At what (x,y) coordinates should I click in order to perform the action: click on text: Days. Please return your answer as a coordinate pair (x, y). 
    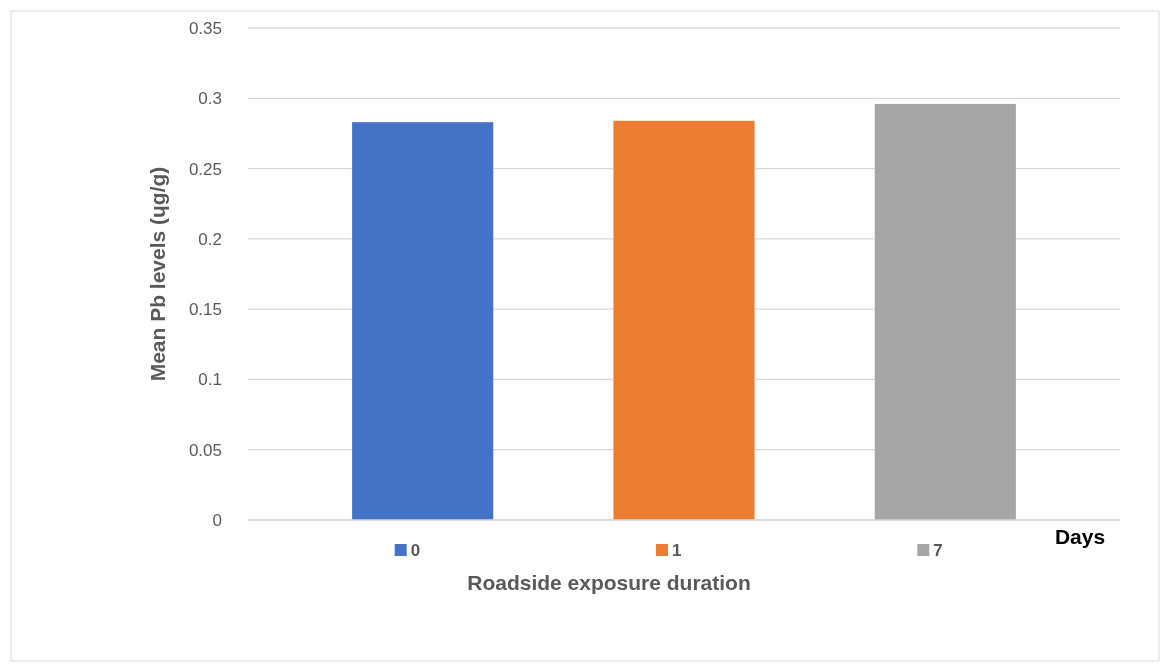
    Looking at the image, I should click on (1080, 536).